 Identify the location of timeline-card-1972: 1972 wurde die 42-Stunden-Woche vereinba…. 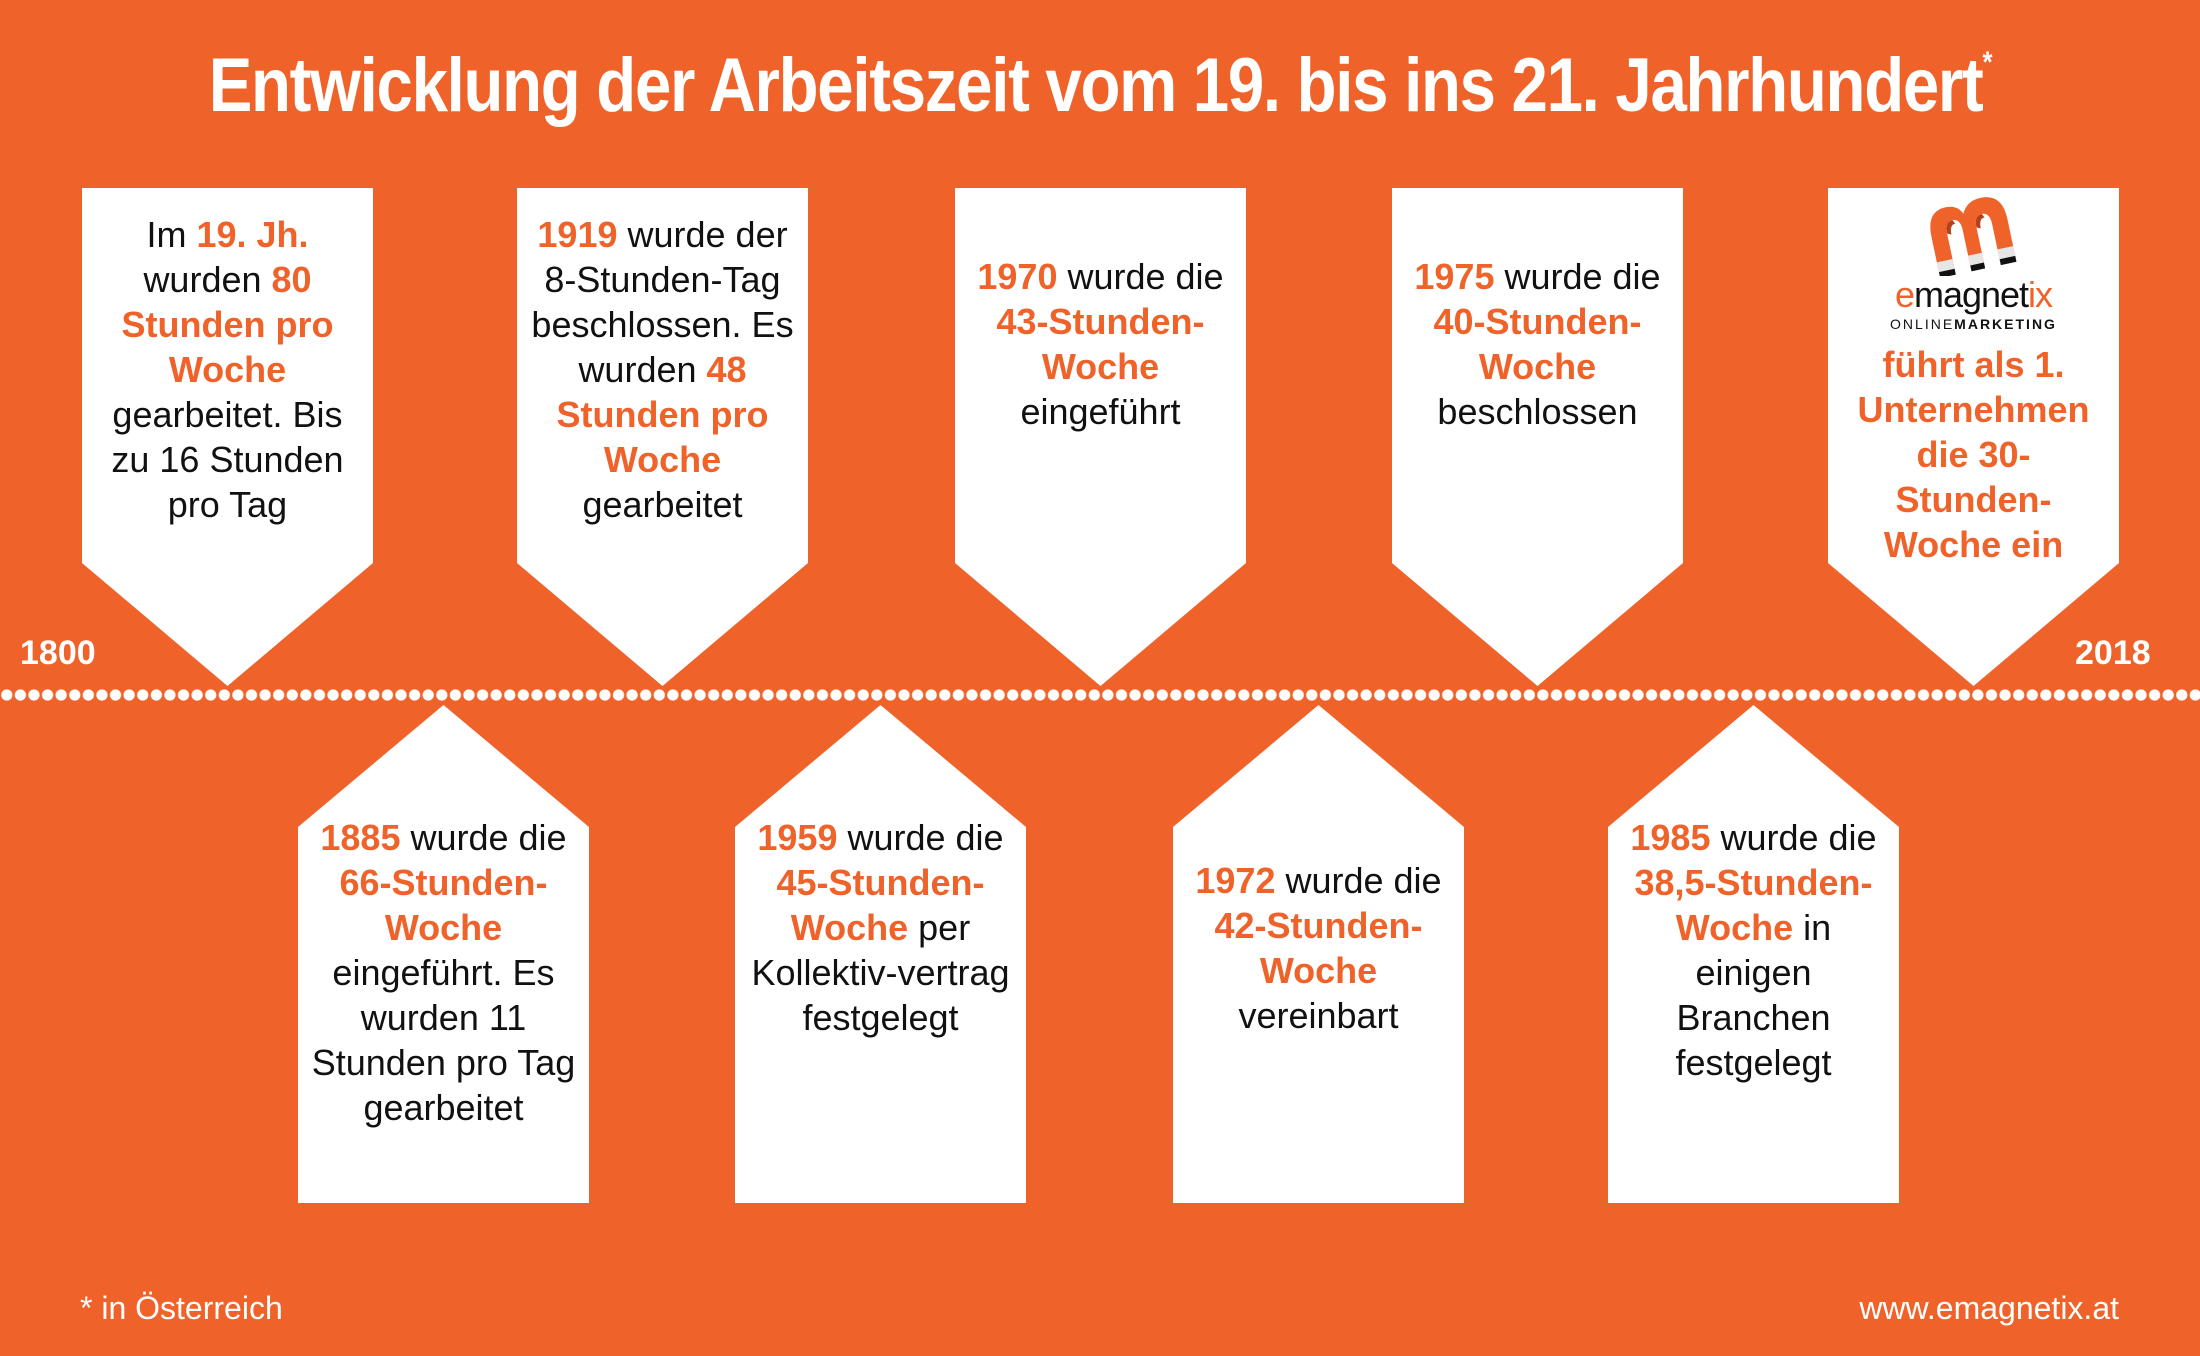
(1318, 954).